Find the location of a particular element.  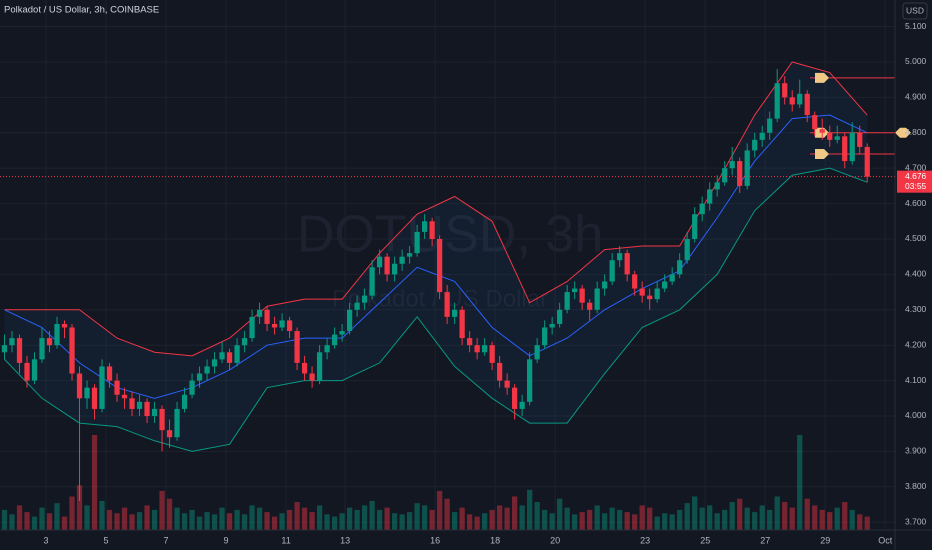

currency: USD is located at coordinates (915, 10).